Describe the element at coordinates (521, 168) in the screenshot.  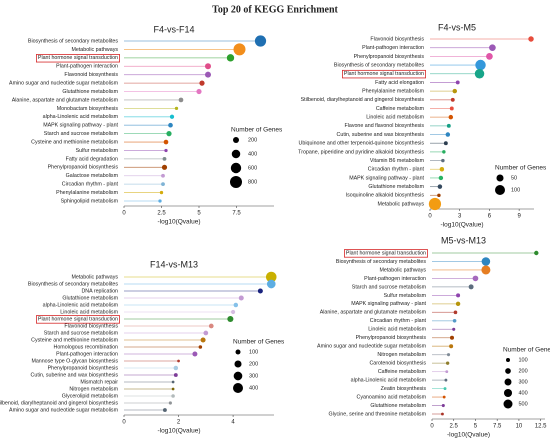
I see `size-legend-title: Number of Genes` at that location.